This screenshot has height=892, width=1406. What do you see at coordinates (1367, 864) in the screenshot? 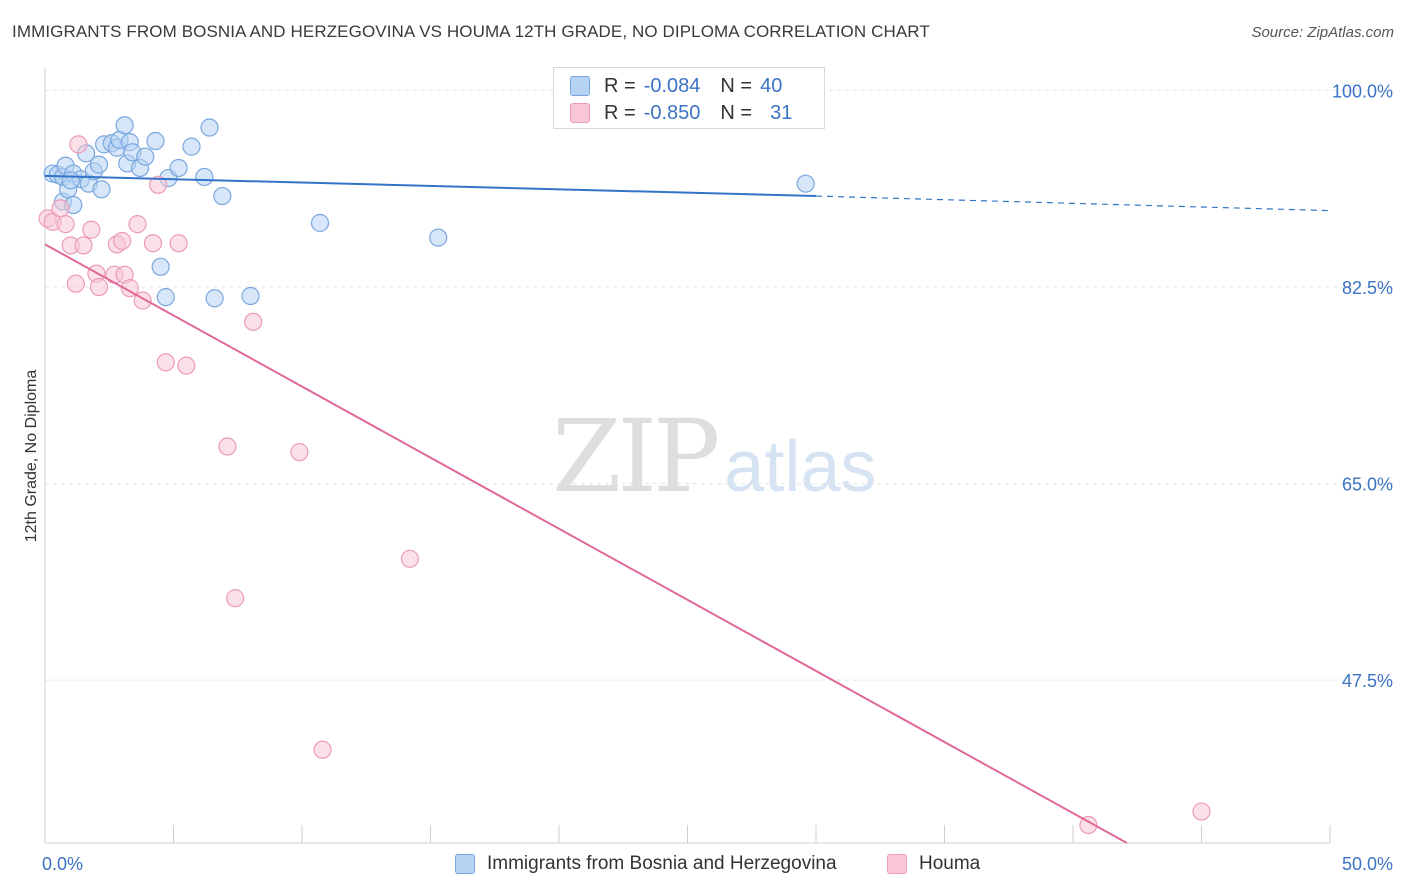
I see `x-tick-label: 50.0%` at bounding box center [1367, 864].